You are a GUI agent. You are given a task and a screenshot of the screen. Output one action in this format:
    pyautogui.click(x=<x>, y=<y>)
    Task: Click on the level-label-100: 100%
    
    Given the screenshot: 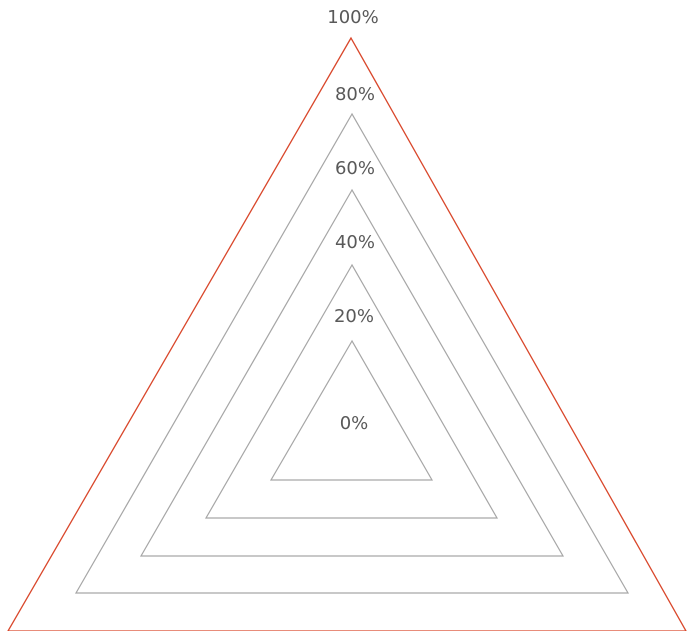 What is the action you would take?
    pyautogui.click(x=352, y=17)
    